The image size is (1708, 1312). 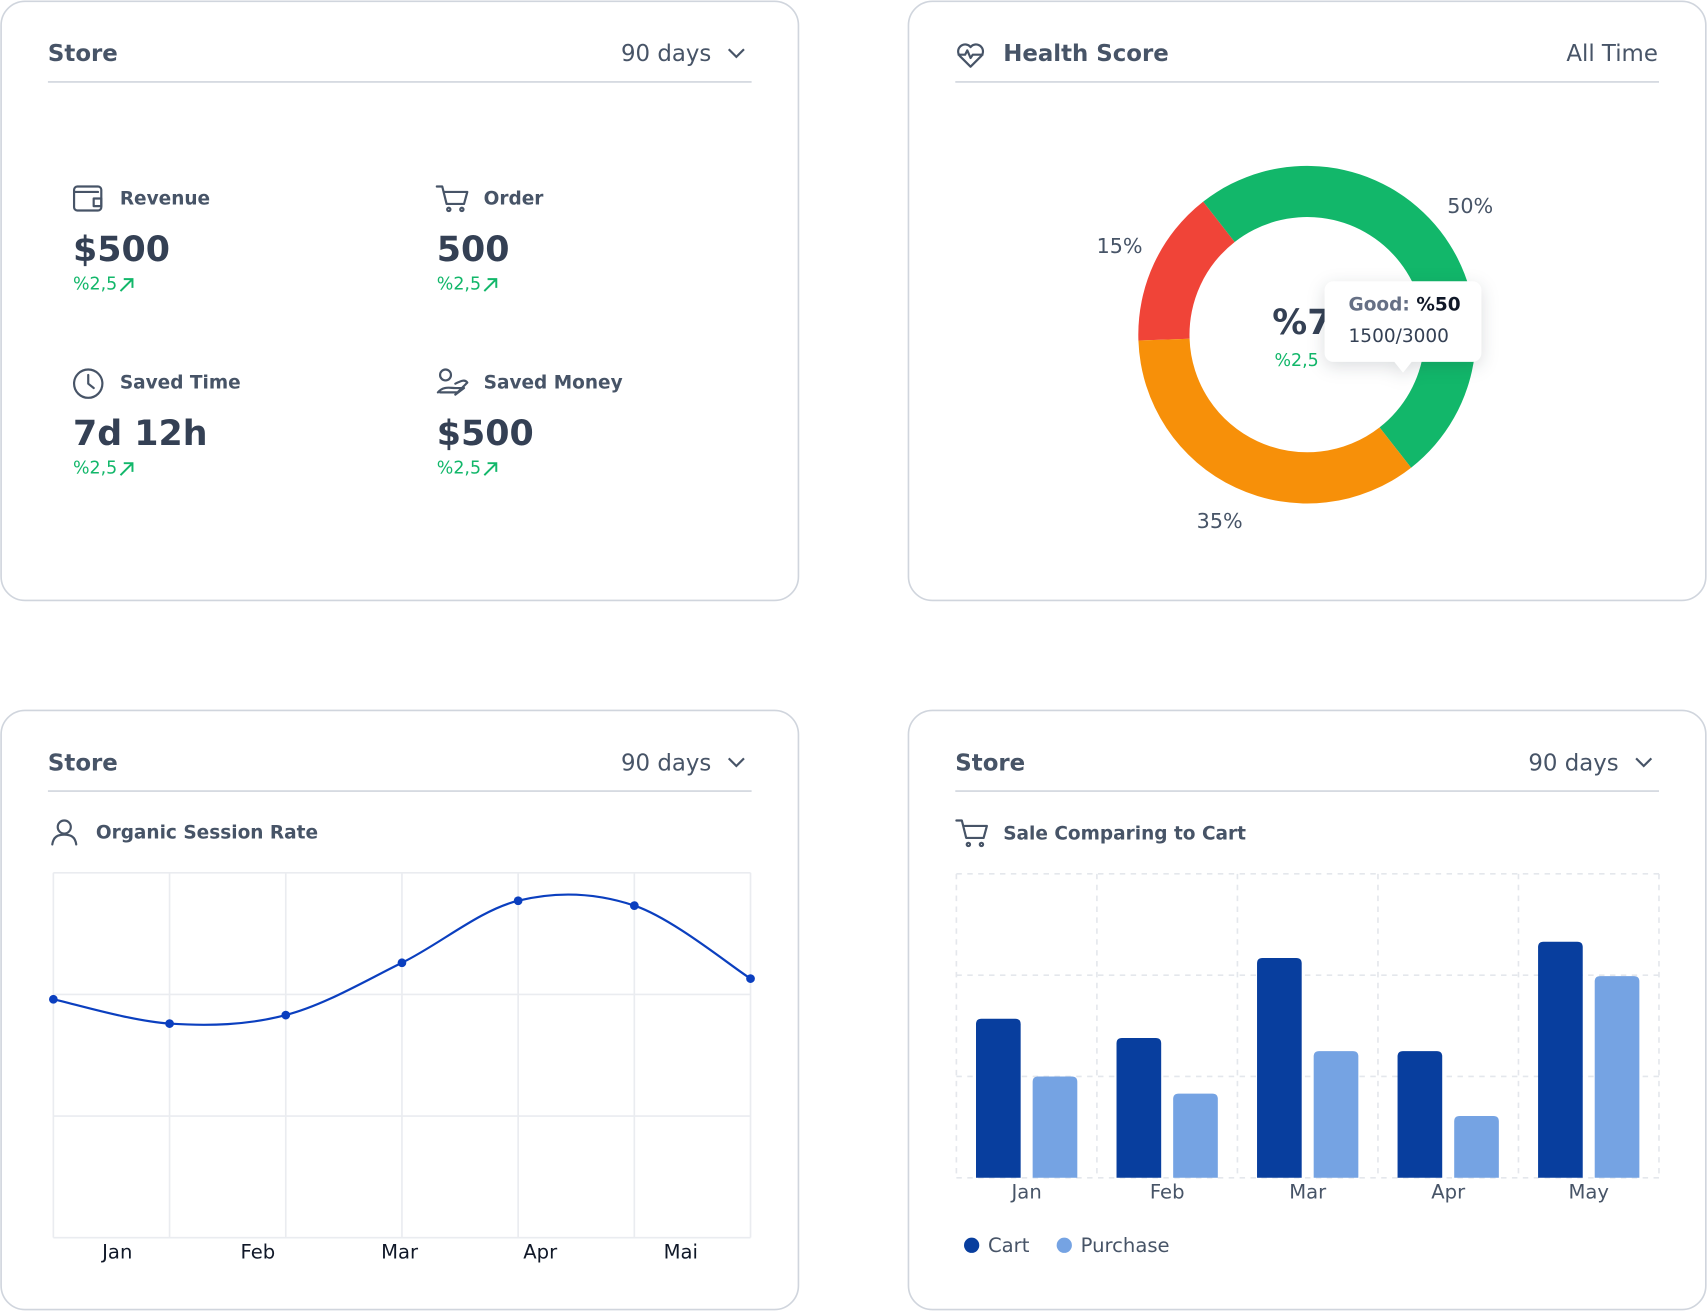 I want to click on card-title: Health Score, so click(x=1086, y=54).